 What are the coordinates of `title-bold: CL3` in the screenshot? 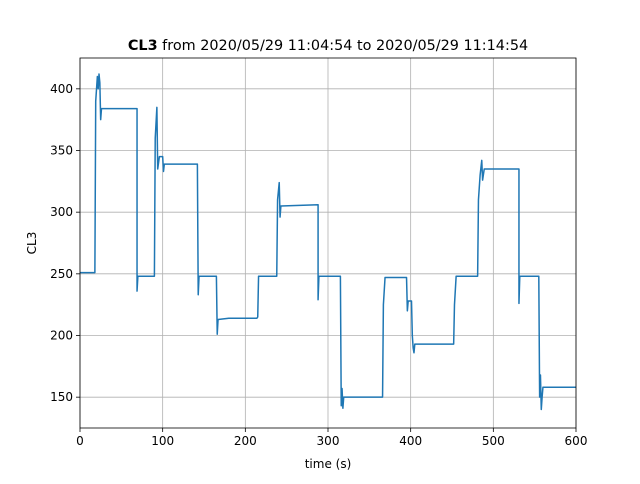 It's located at (143, 46).